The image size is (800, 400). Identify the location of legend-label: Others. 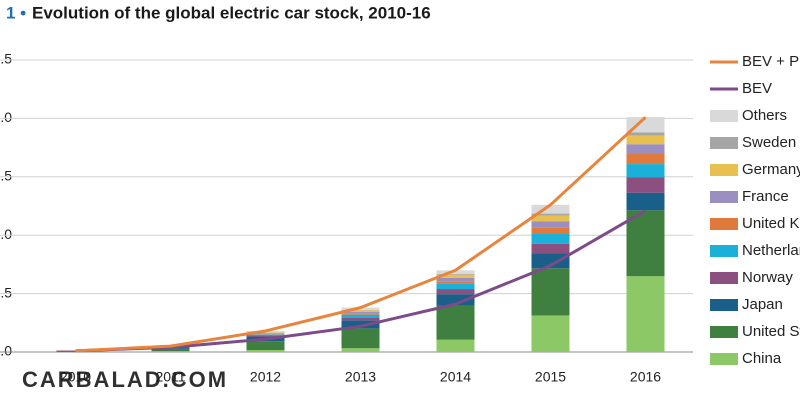
(764, 115).